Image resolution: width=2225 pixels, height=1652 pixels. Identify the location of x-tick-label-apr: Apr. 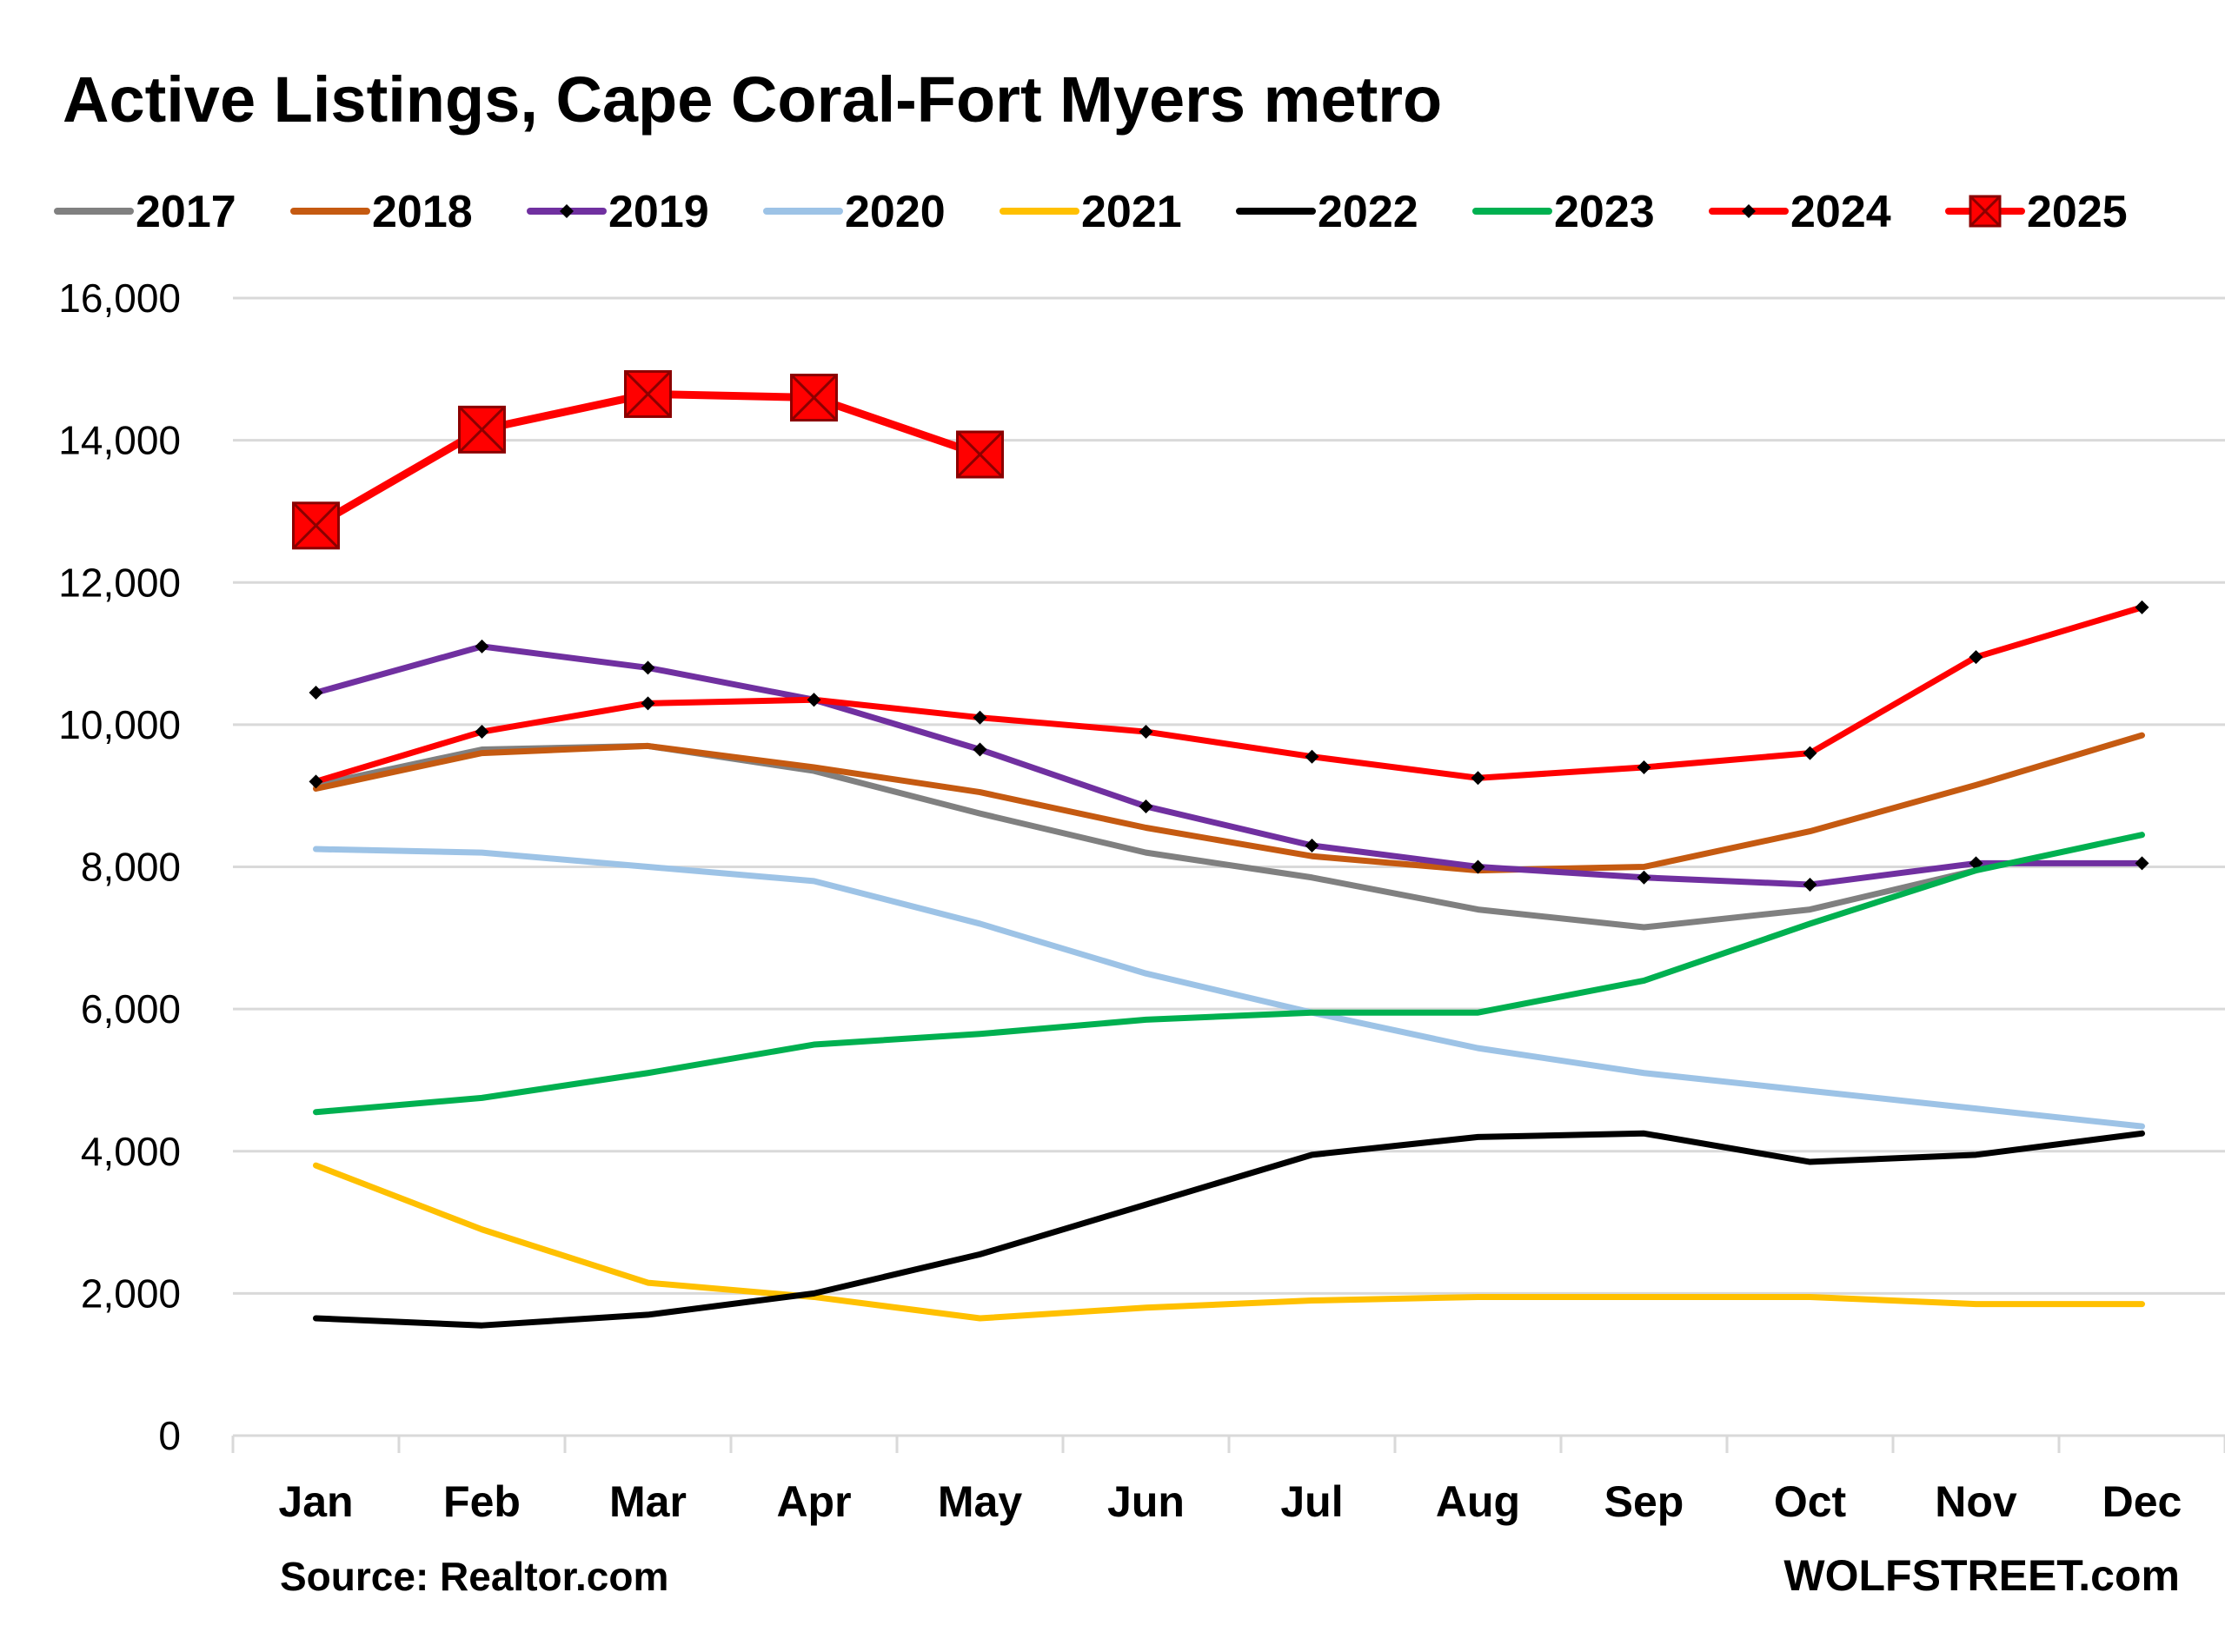
(814, 1501).